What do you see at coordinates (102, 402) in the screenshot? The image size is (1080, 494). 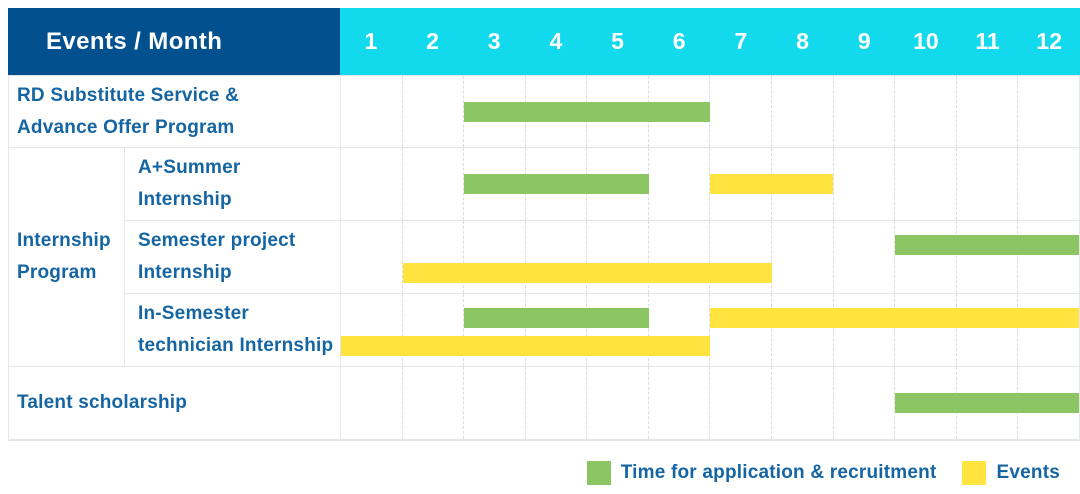 I see `row-label-line: Talent scholarship` at bounding box center [102, 402].